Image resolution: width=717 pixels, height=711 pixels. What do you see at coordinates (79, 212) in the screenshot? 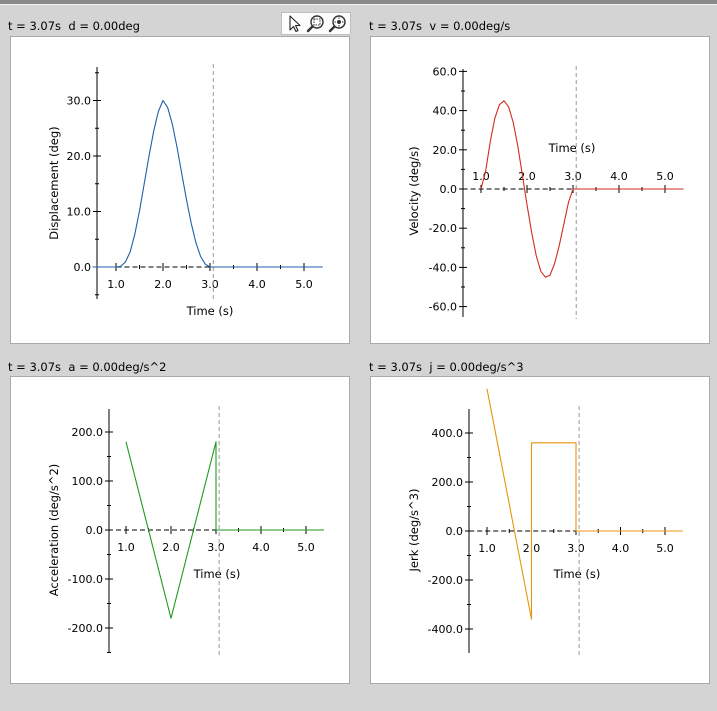
I see `y-tick-label: 10.0` at bounding box center [79, 212].